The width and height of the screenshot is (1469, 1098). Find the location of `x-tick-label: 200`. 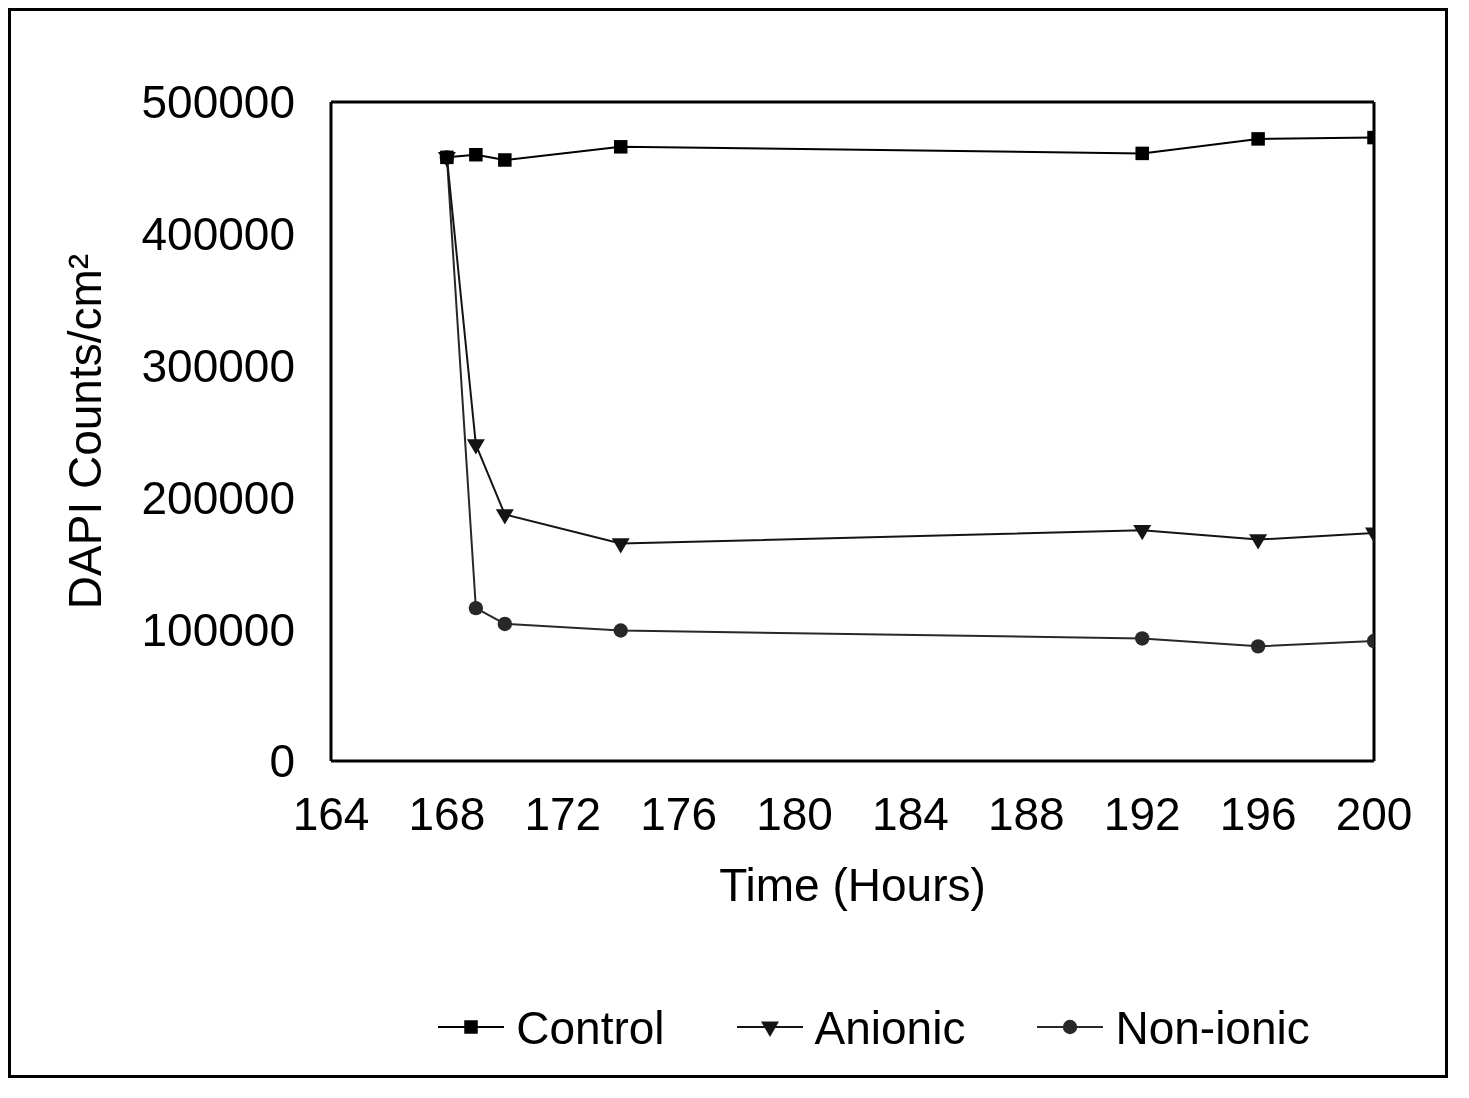

x-tick-label: 200 is located at coordinates (1374, 813).